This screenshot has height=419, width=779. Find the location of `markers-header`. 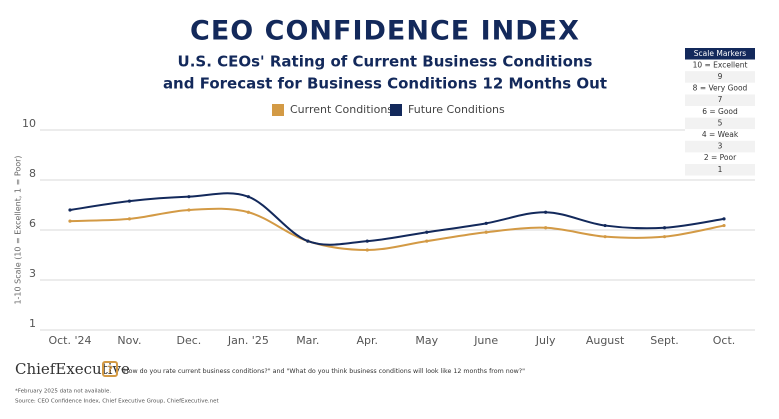

markers-header is located at coordinates (720, 54).